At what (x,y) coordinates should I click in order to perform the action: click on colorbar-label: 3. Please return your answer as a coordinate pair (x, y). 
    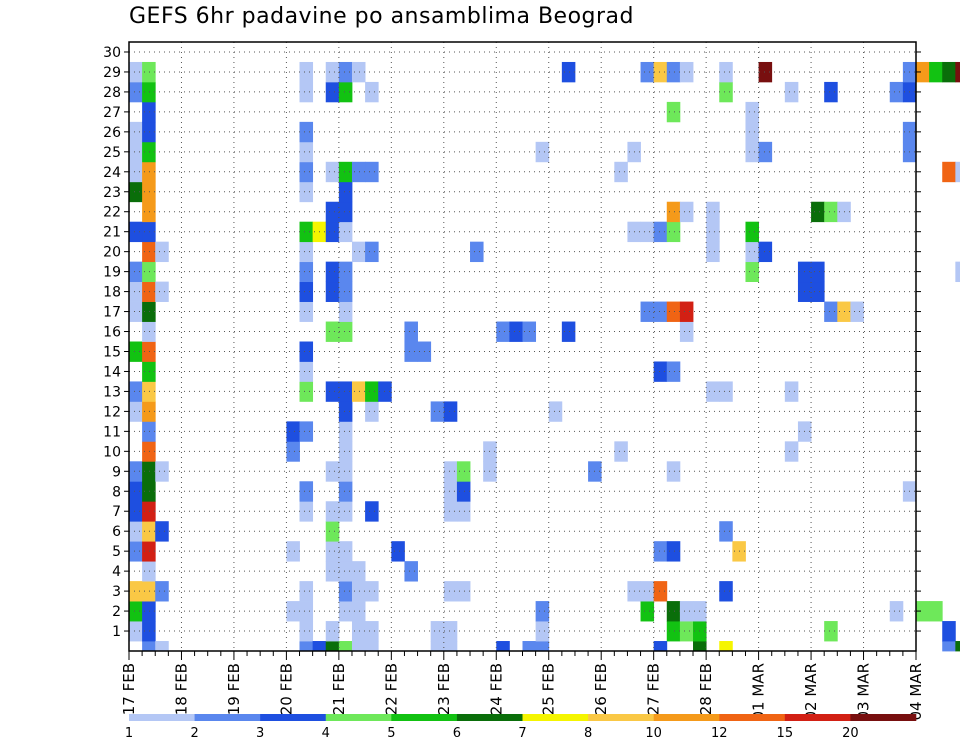
    Looking at the image, I should click on (260, 733).